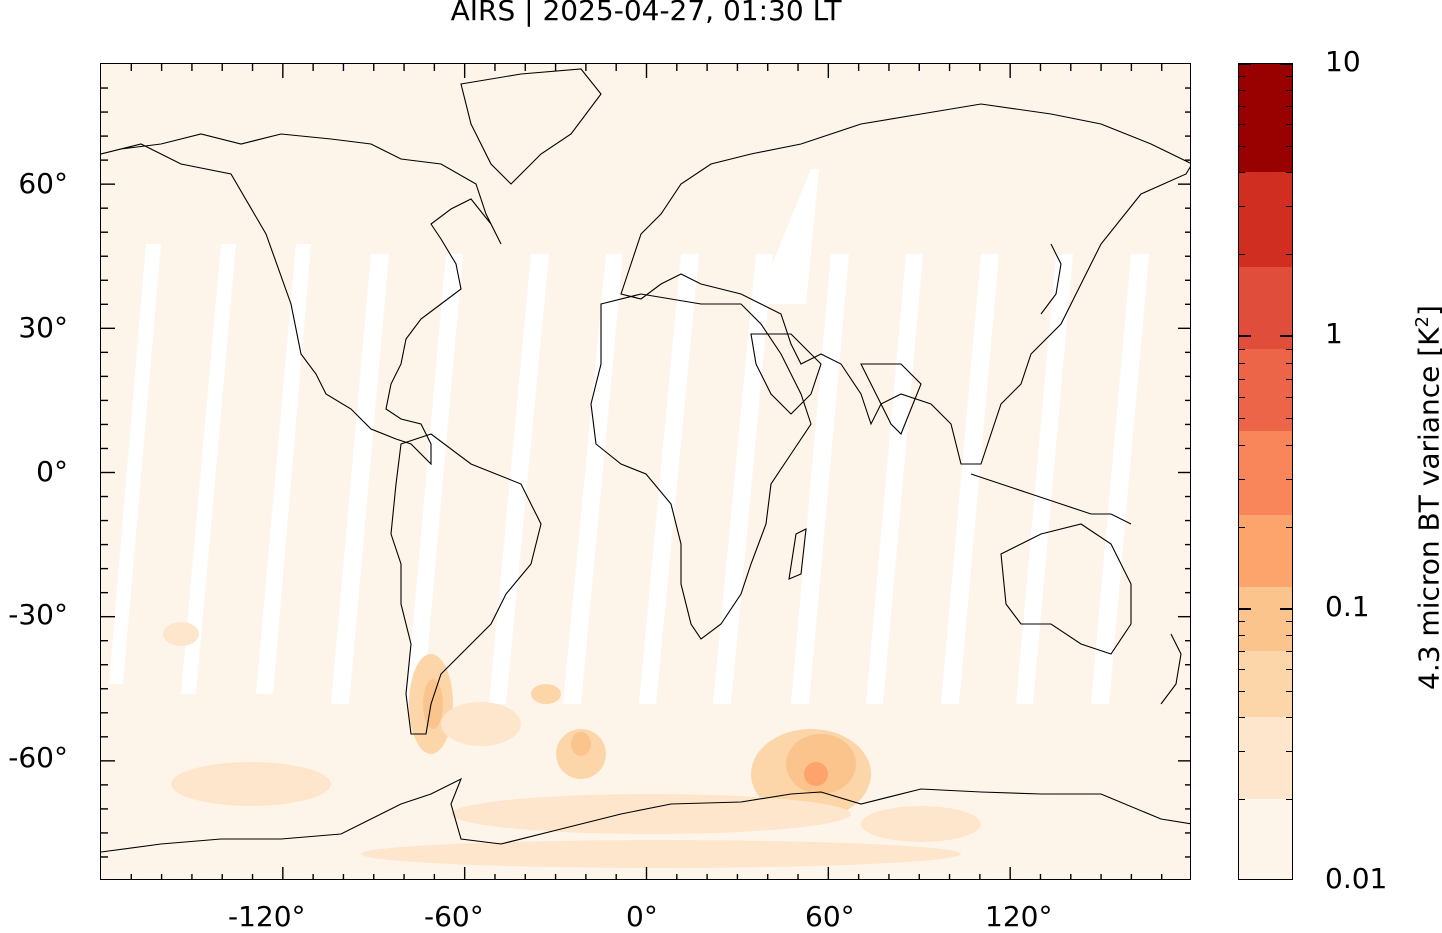 Image resolution: width=1442 pixels, height=933 pixels. What do you see at coordinates (1334, 333) in the screenshot?
I see `colorbar-tick-1: 1` at bounding box center [1334, 333].